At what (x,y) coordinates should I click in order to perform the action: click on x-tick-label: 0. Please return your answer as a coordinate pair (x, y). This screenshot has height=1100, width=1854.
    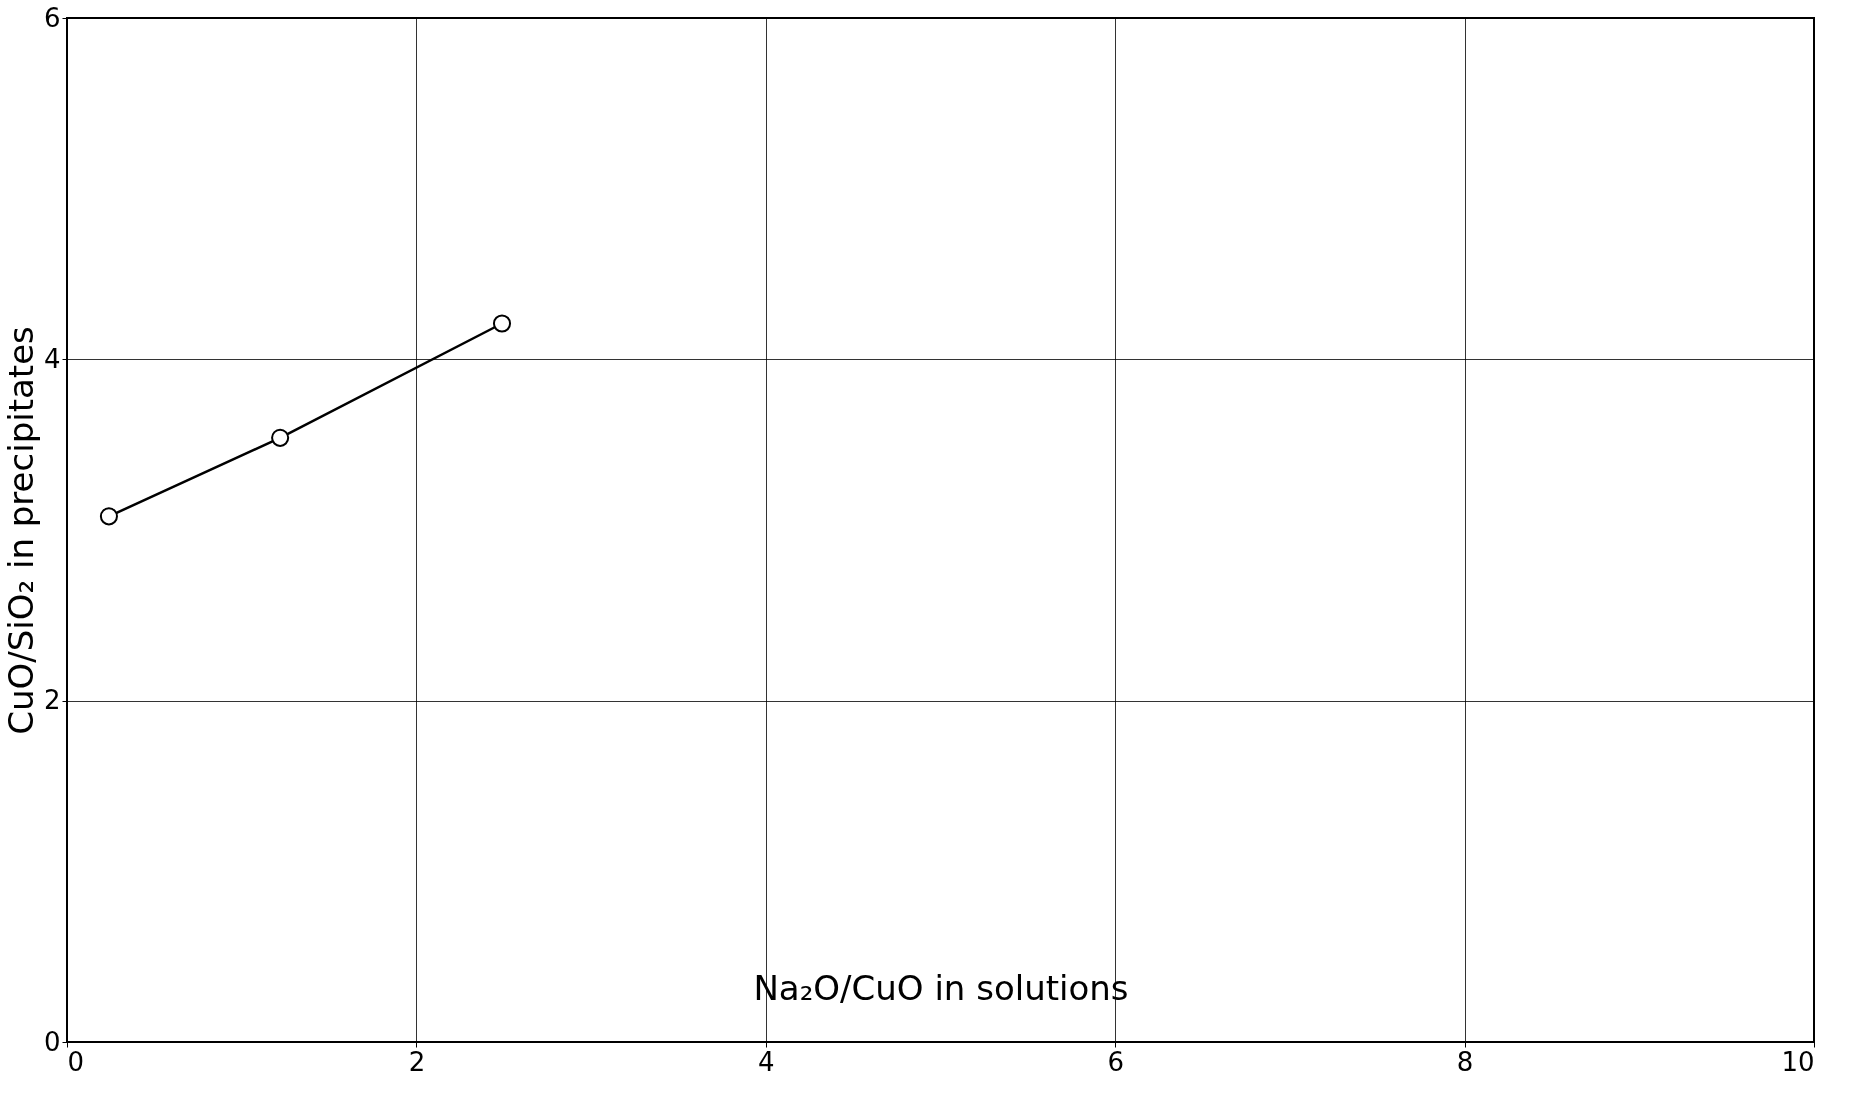
    Looking at the image, I should click on (76, 1061).